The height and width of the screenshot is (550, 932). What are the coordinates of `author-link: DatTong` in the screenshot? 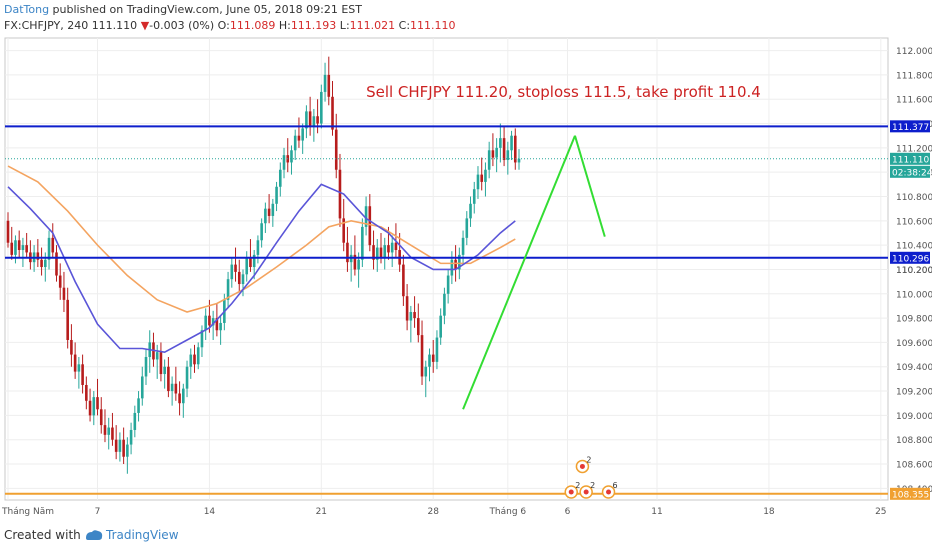 It's located at (27, 9).